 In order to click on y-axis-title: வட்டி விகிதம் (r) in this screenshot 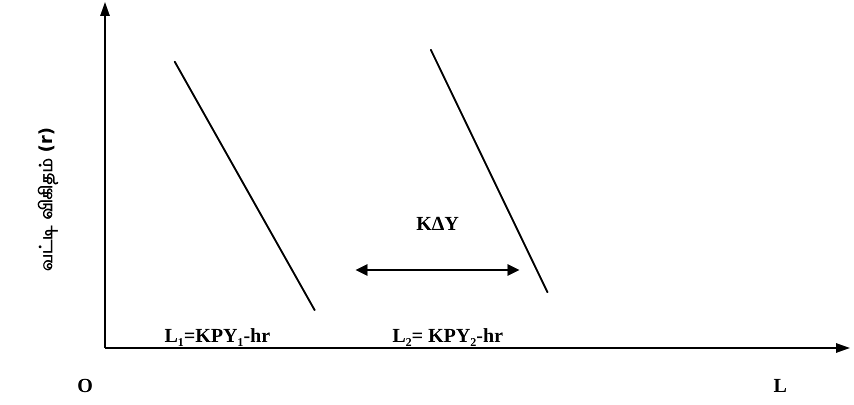, I will do `click(47, 199)`.